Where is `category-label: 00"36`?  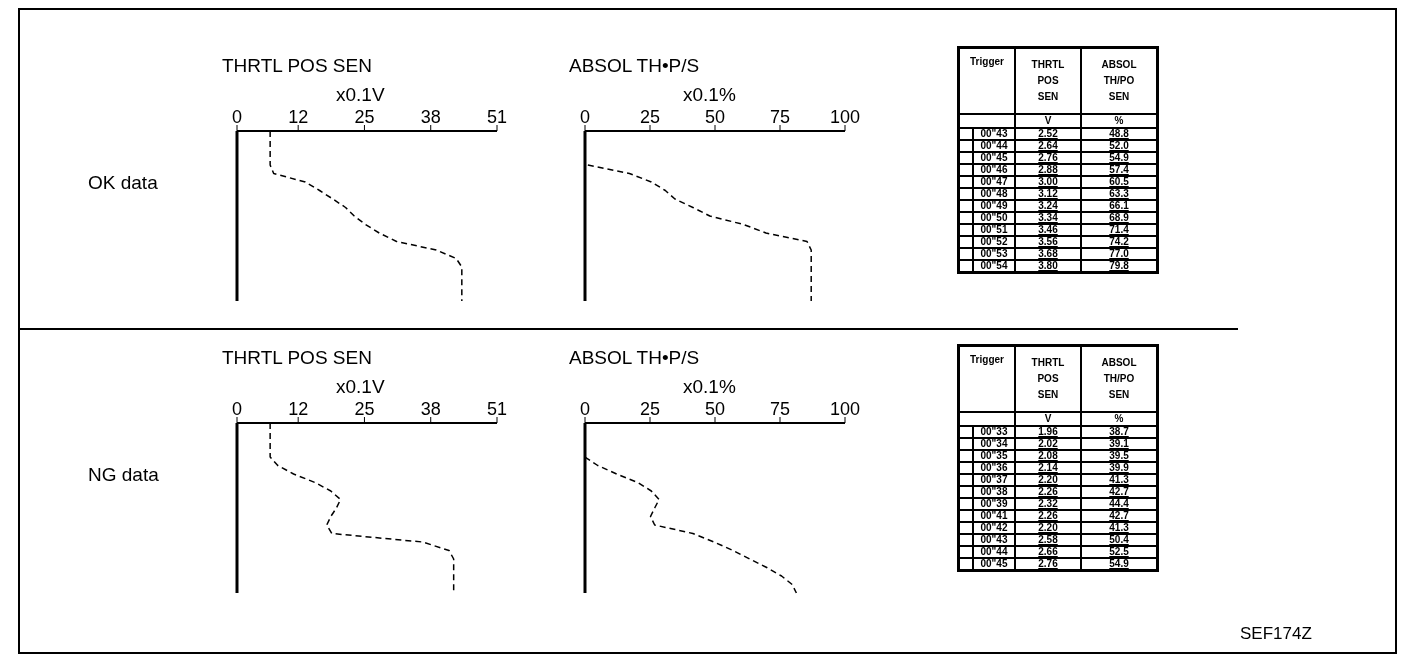
category-label: 00"36 is located at coordinates (993, 467).